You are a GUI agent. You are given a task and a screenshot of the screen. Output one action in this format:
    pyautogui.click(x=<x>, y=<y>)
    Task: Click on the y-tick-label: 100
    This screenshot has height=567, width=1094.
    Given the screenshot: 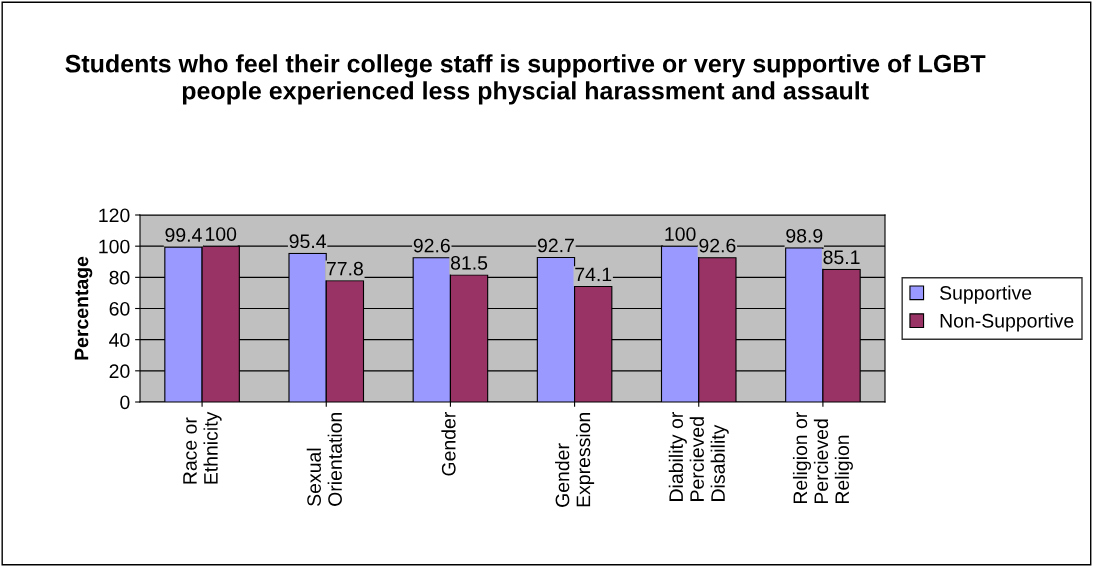 What is the action you would take?
    pyautogui.click(x=114, y=246)
    